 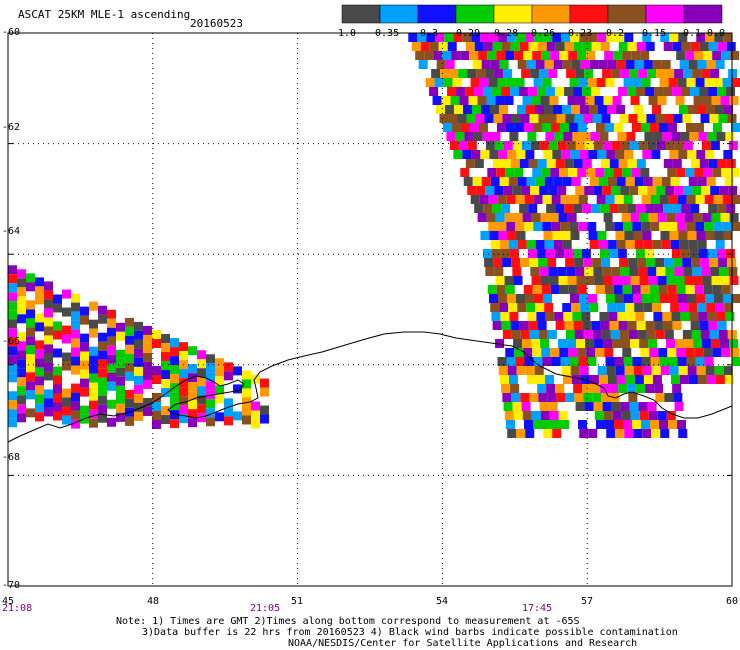 I want to click on colorbar-label: -0.29, so click(x=465, y=33).